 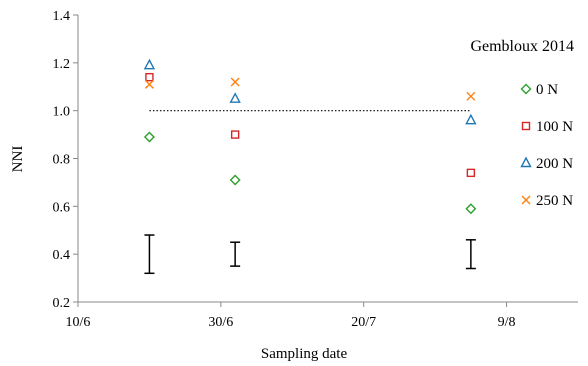 I want to click on y-tick-label: 0.6, so click(x=62, y=207).